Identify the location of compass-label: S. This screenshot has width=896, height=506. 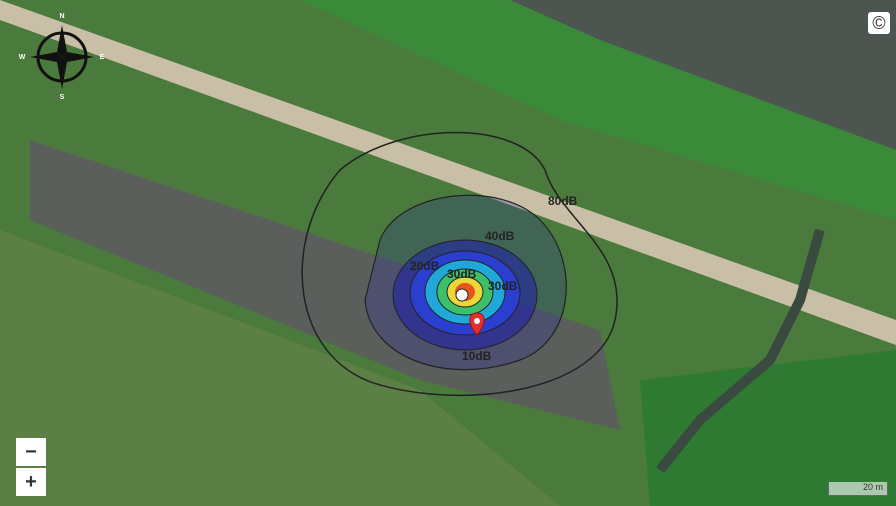
(62, 97).